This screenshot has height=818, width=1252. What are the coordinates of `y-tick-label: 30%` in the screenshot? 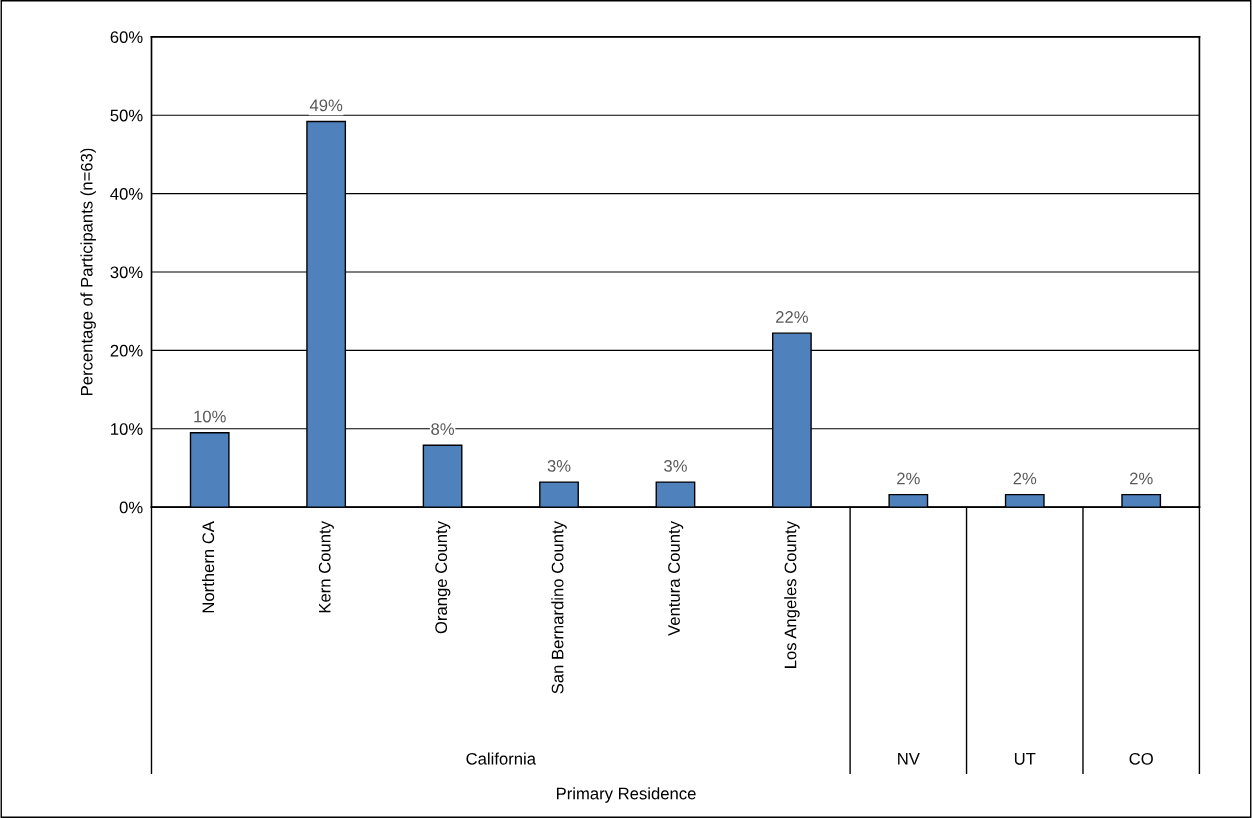 It's located at (126, 272).